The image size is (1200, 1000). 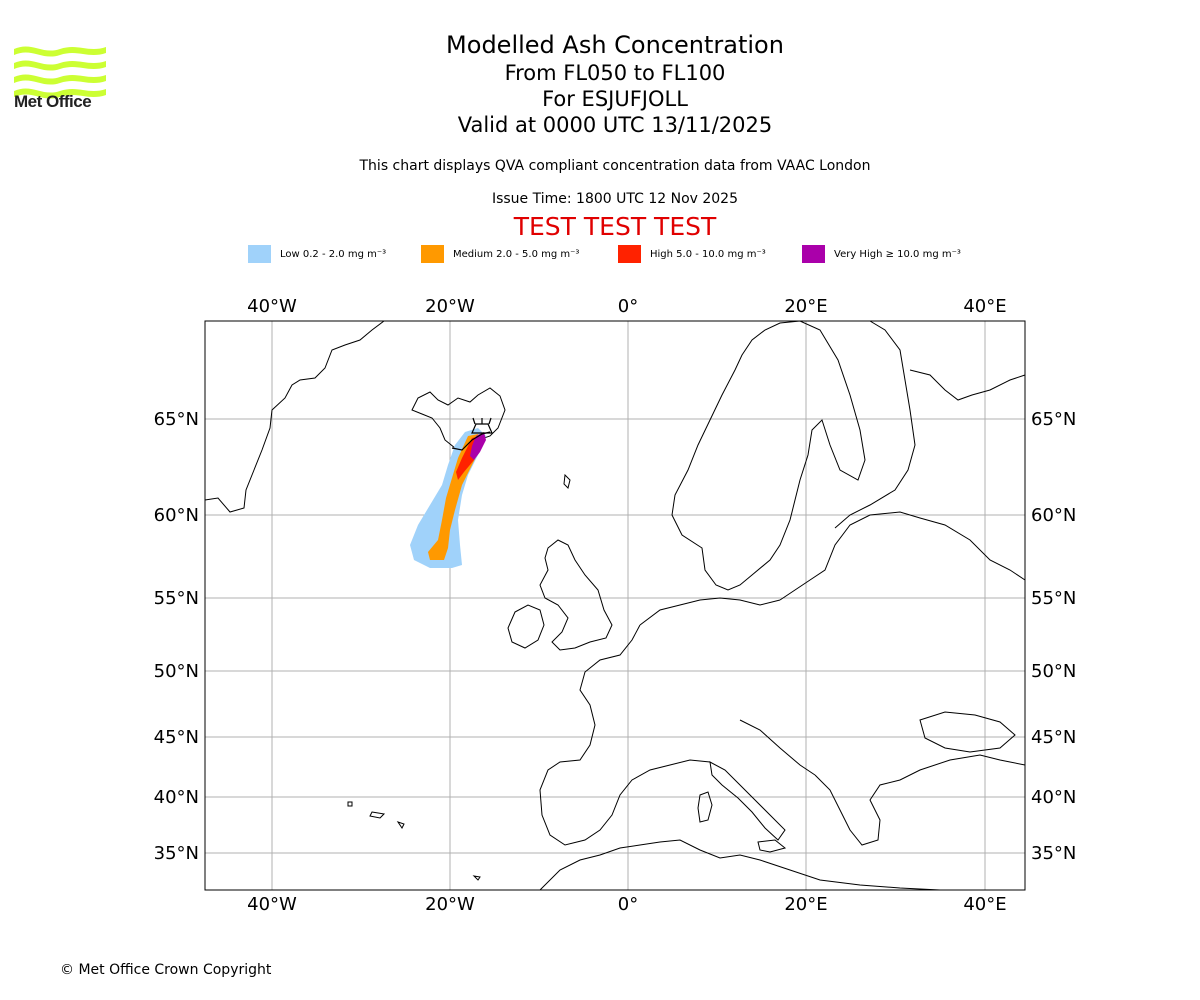 What do you see at coordinates (259, 254) in the screenshot?
I see `legend-swatch-low` at bounding box center [259, 254].